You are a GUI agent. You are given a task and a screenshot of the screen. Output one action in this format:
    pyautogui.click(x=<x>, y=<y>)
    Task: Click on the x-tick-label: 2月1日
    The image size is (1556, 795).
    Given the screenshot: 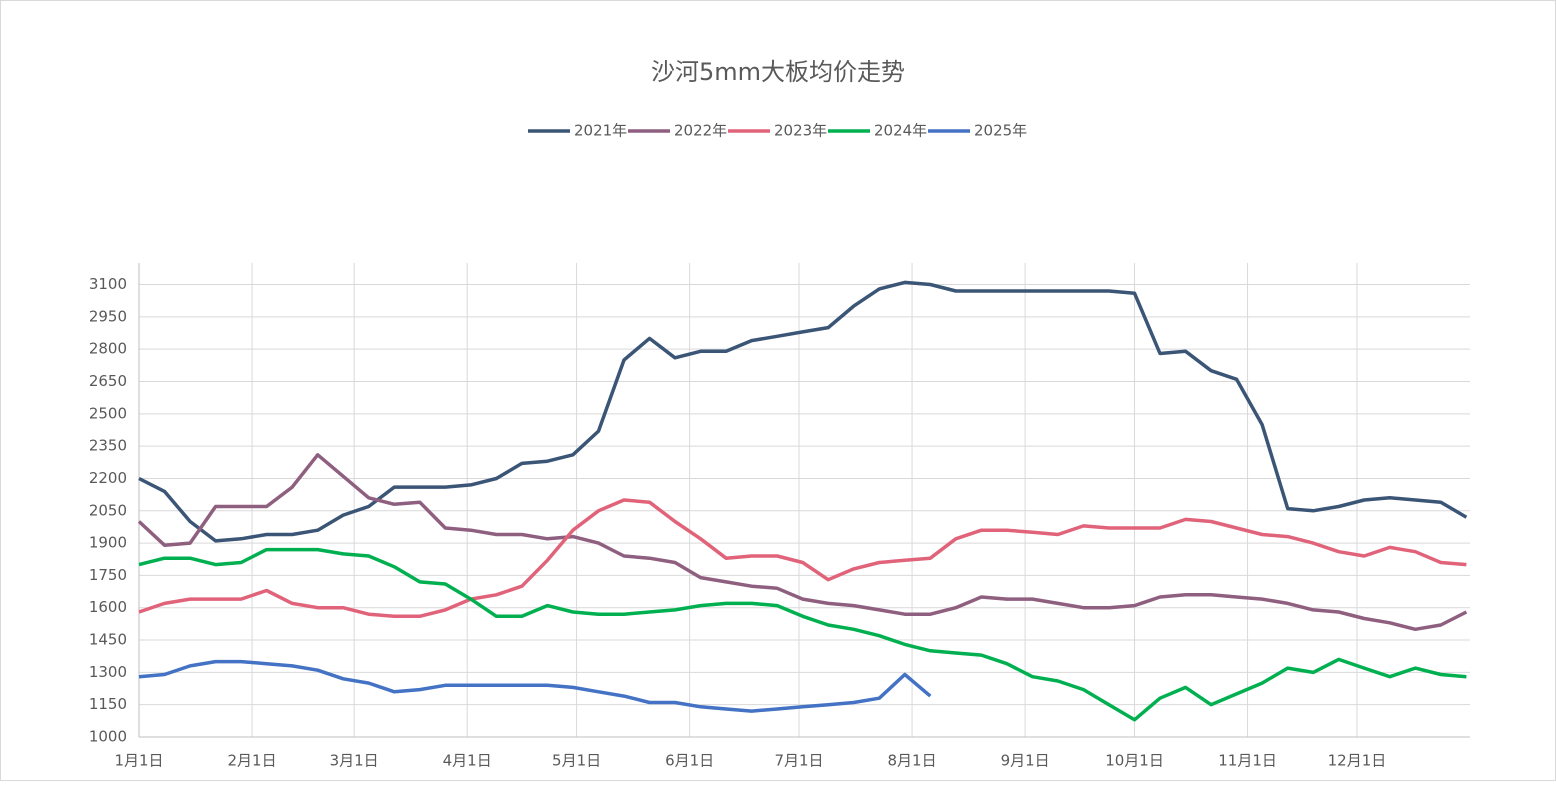 What is the action you would take?
    pyautogui.click(x=251, y=761)
    